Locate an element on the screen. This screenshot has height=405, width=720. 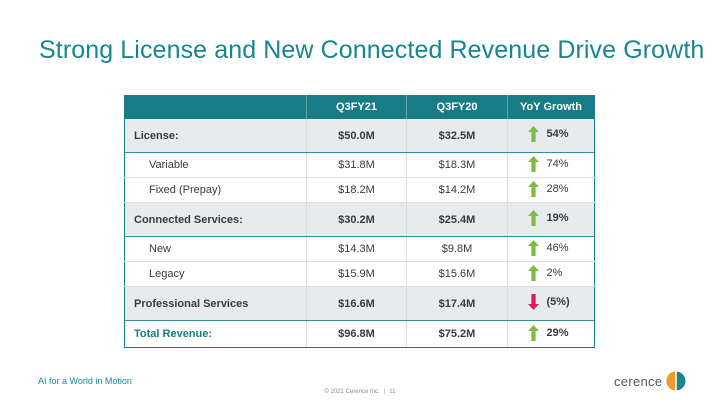
header-q3fy20: Q3FY20 is located at coordinates (457, 107).